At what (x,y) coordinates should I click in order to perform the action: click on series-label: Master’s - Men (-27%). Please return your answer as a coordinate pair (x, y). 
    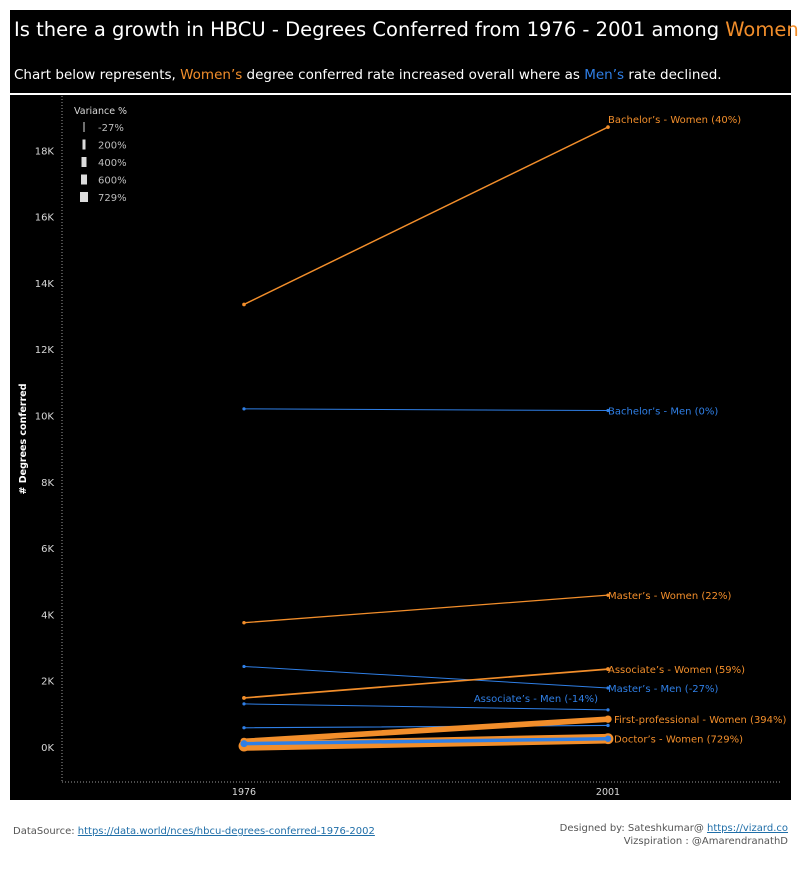
    Looking at the image, I should click on (663, 689).